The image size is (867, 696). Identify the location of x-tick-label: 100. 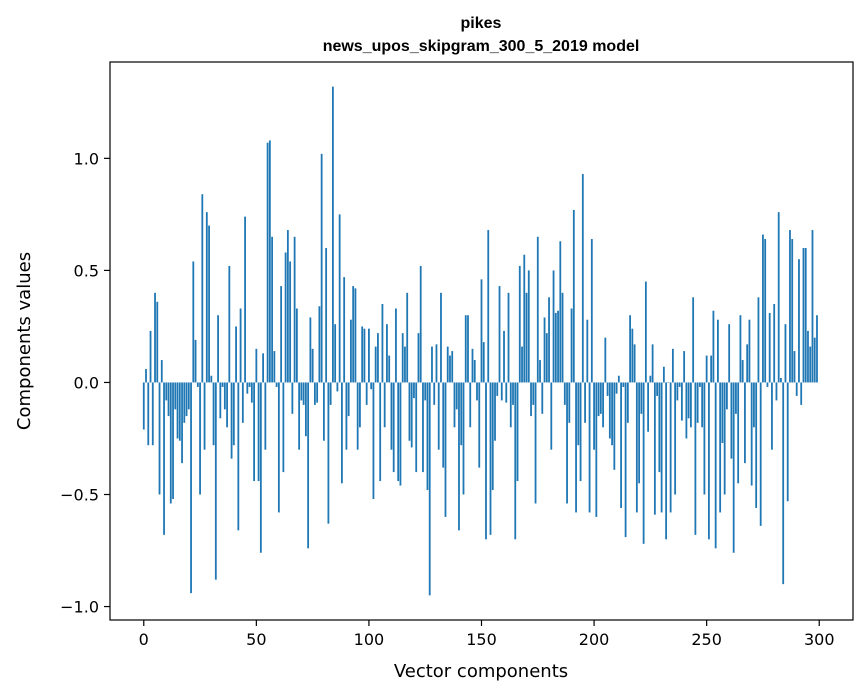
(369, 639).